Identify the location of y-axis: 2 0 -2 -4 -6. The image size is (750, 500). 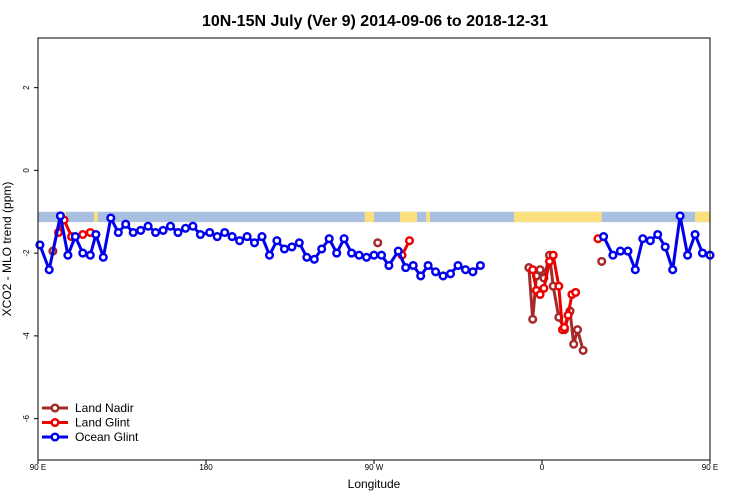
(30, 253).